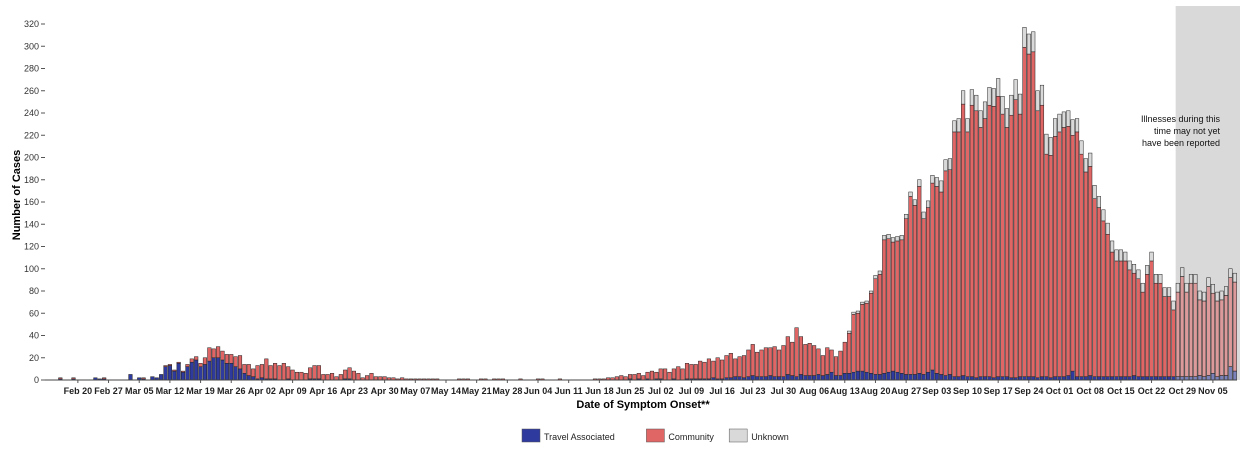 This screenshot has width=1241, height=449. What do you see at coordinates (1213, 391) in the screenshot?
I see `x-tick-label: Nov 05` at bounding box center [1213, 391].